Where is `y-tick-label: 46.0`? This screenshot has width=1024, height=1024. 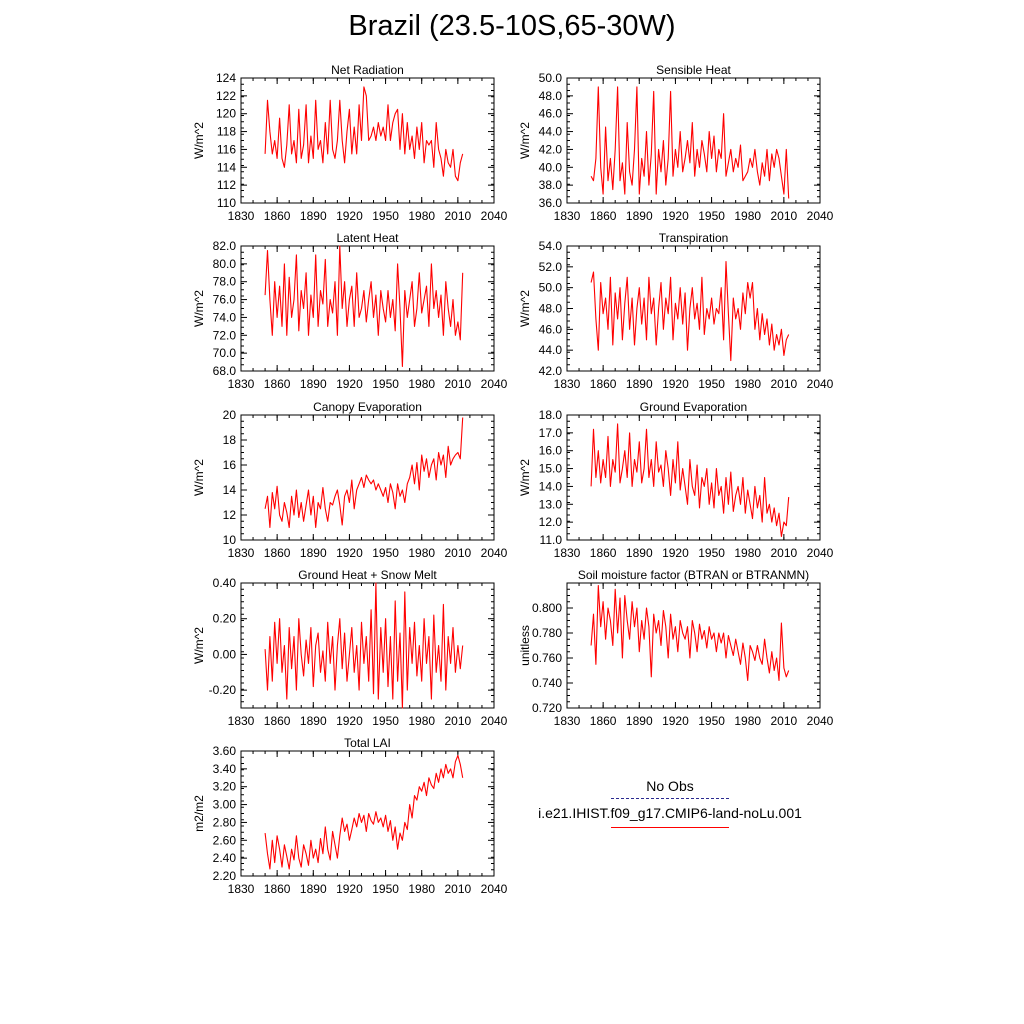
y-tick-label: 46.0 is located at coordinates (551, 329).